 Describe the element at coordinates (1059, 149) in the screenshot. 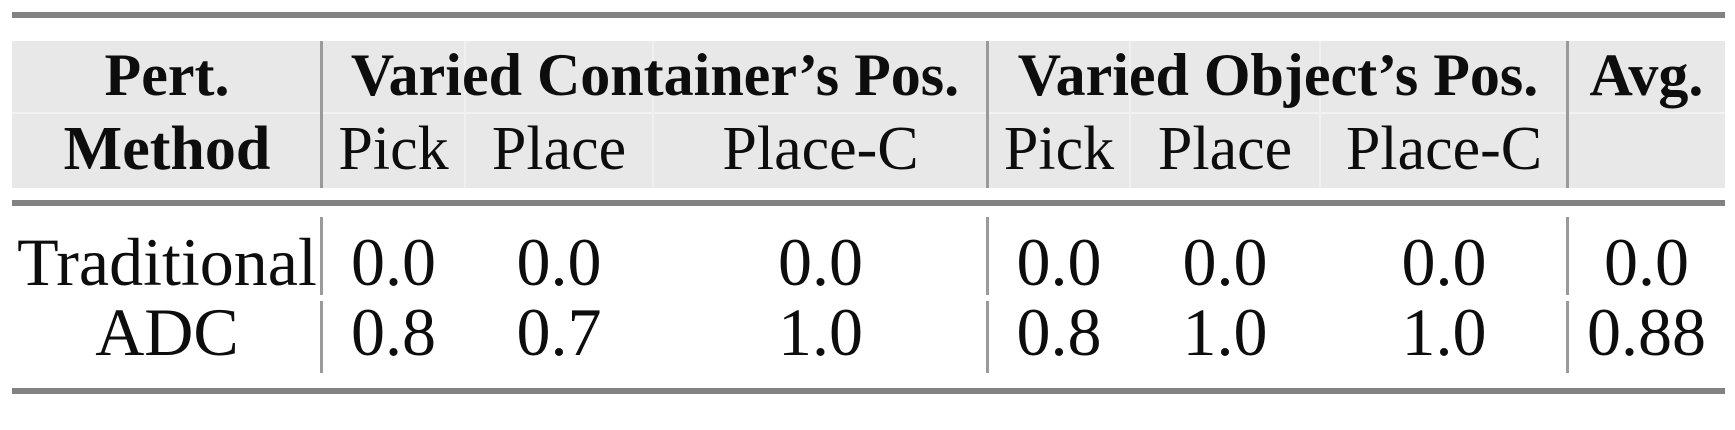

I see `header-object-pick: Pick` at that location.